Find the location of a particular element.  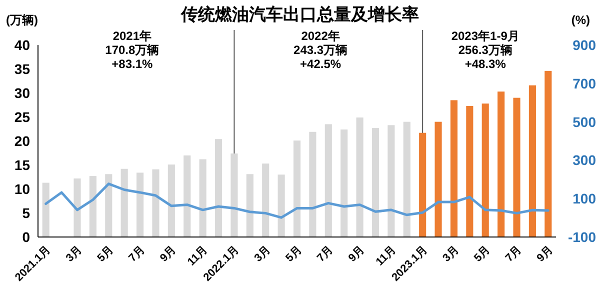

y-tick-label: 40 is located at coordinates (22, 45).